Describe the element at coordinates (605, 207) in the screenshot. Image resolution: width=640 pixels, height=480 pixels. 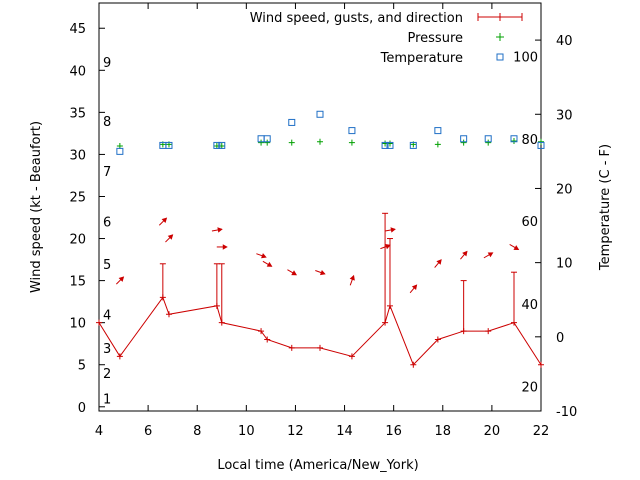
I see `y2-axis-label: Temperature (C - F)` at that location.